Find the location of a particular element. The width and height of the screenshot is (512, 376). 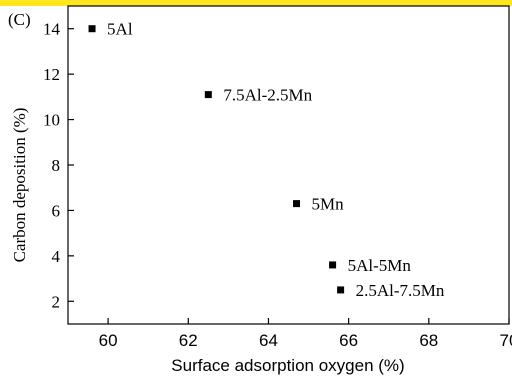

point-label: 2.5Al-7.5Mn is located at coordinates (400, 290).